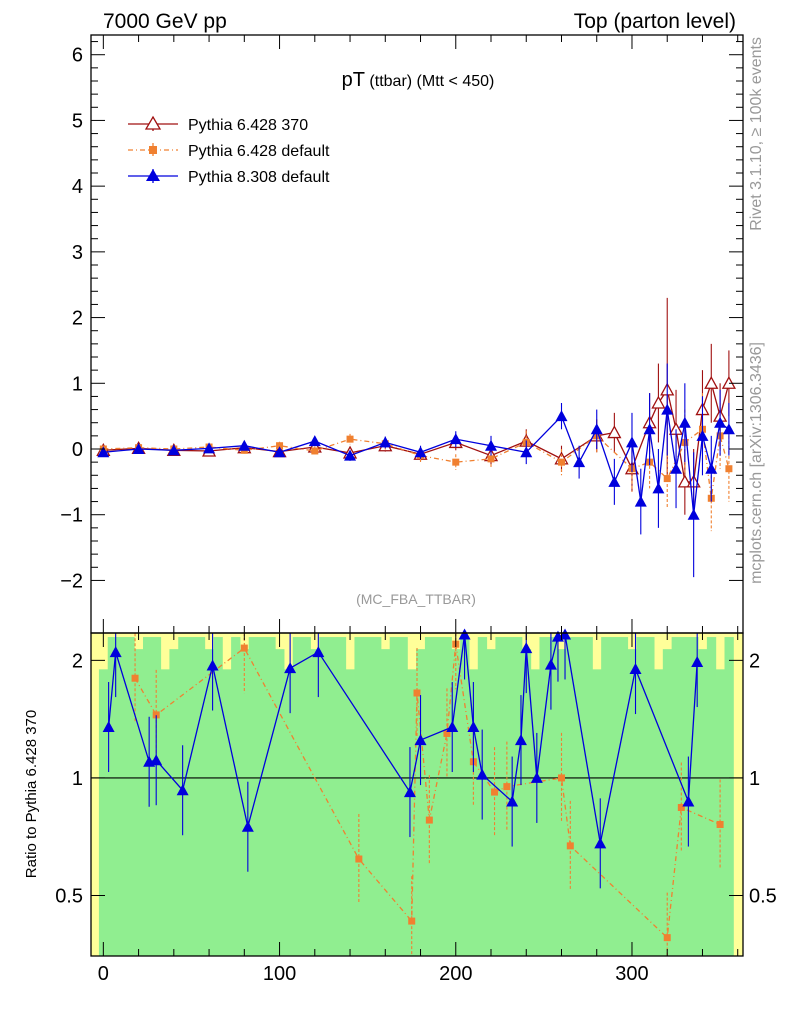  What do you see at coordinates (103, 974) in the screenshot?
I see `ratio-xtick-label: 0` at bounding box center [103, 974].